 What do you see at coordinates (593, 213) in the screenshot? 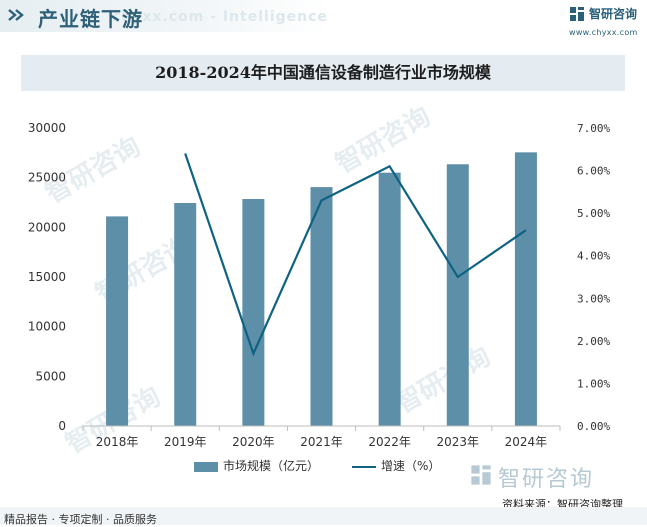
I see `y-right-tick-label: 5.00%` at bounding box center [593, 213].